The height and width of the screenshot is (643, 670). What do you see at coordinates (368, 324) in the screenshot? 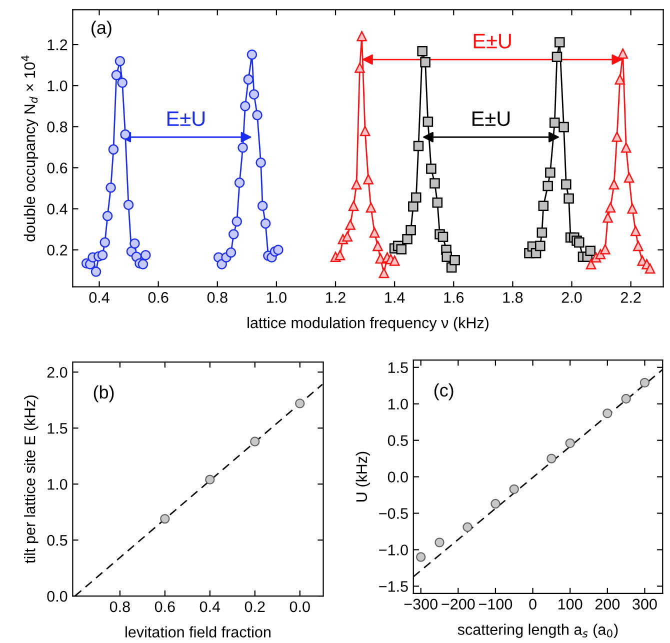
I see `x-axis-title: lattice modulation frequency ν (kHz)` at bounding box center [368, 324].